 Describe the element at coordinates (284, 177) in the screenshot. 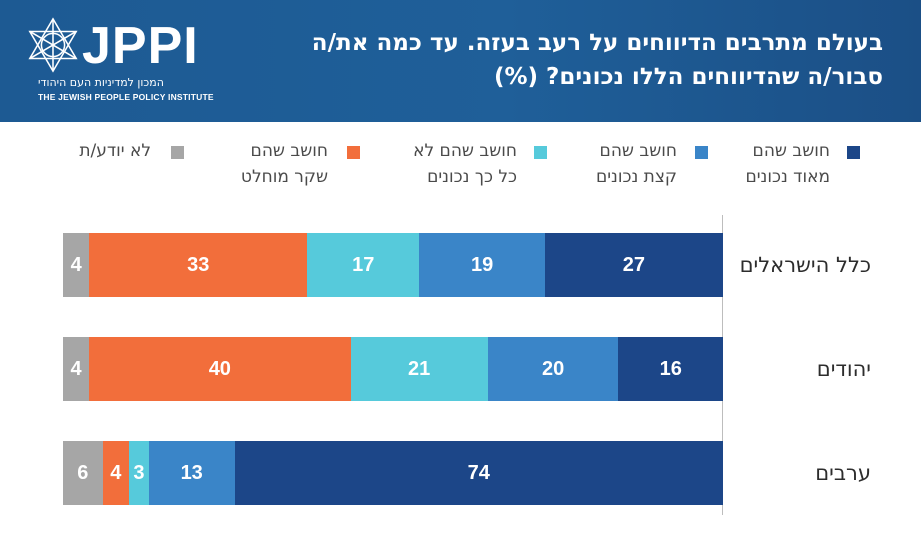

I see `legend-label-line: שקר מוחלט` at that location.